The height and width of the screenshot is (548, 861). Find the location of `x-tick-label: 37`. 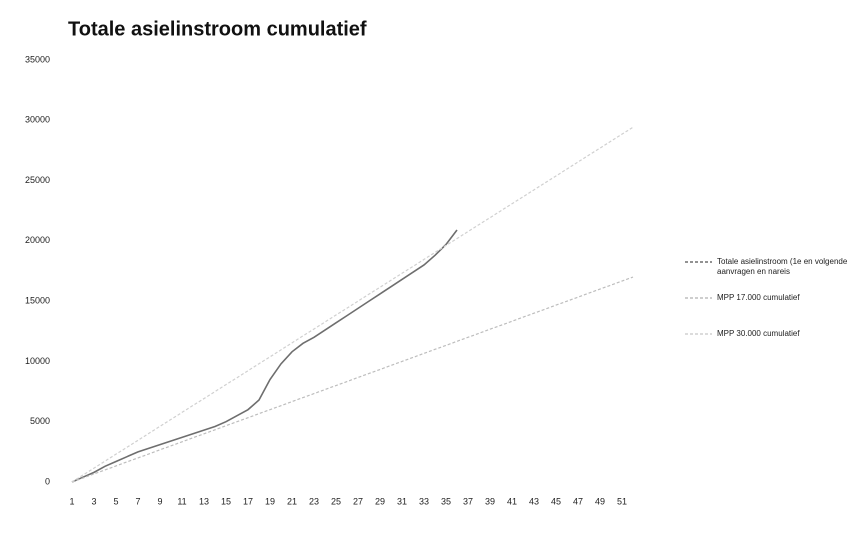

x-tick-label: 37 is located at coordinates (468, 501).